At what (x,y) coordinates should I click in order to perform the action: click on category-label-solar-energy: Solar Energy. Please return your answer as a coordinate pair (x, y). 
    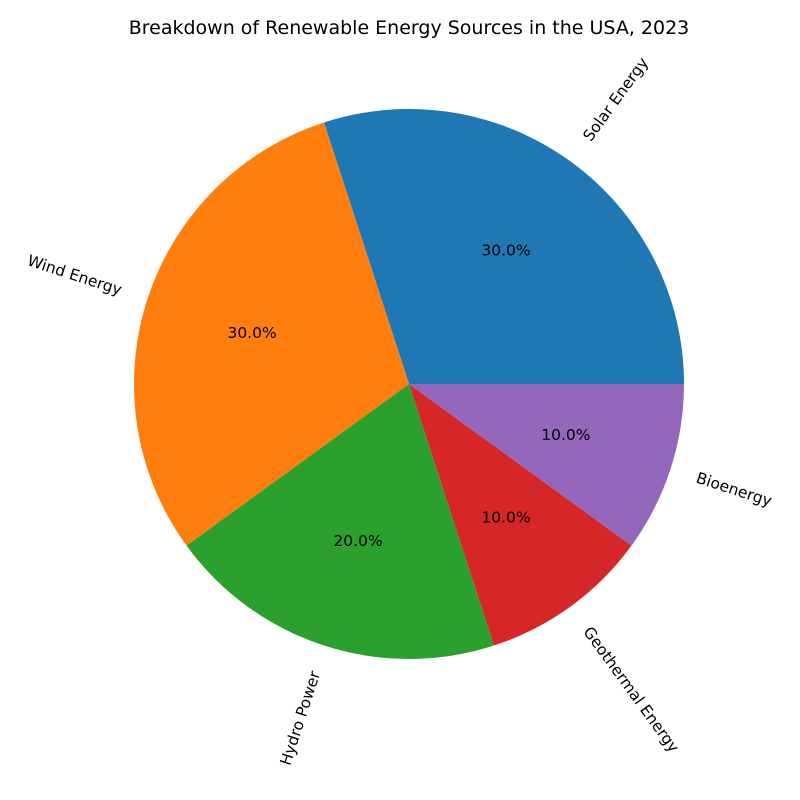
    Looking at the image, I should click on (616, 99).